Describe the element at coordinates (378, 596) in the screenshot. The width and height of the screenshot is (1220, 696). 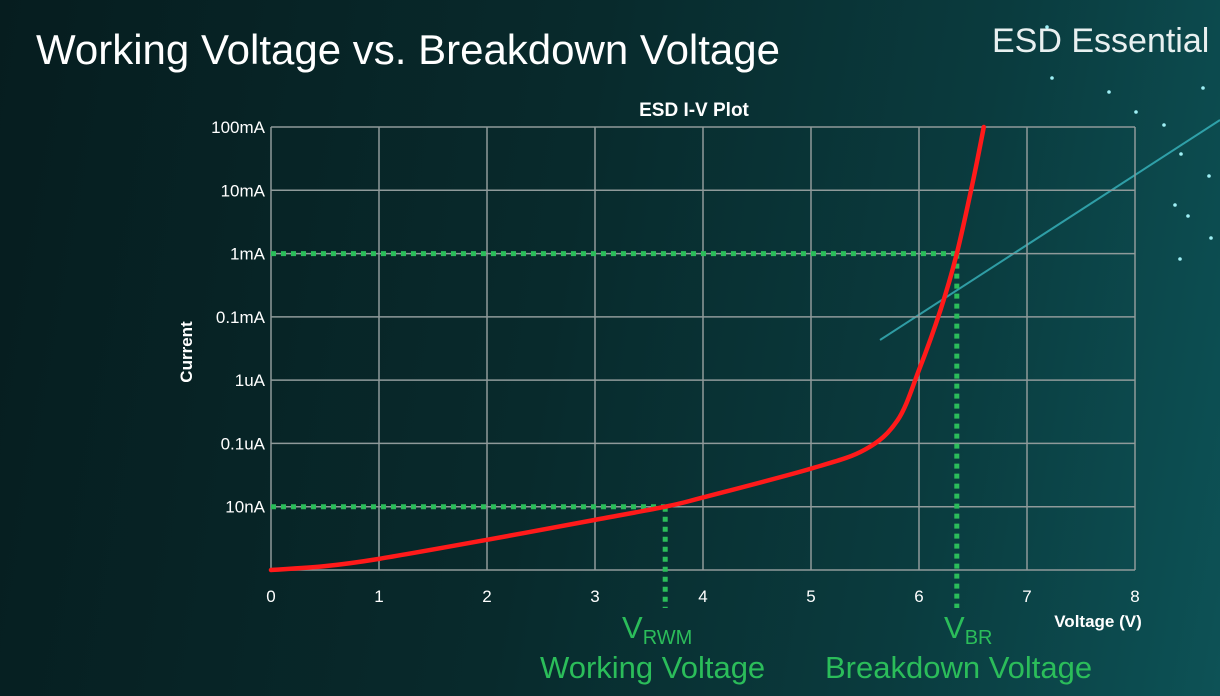
I see `x-tick-label: 1` at that location.